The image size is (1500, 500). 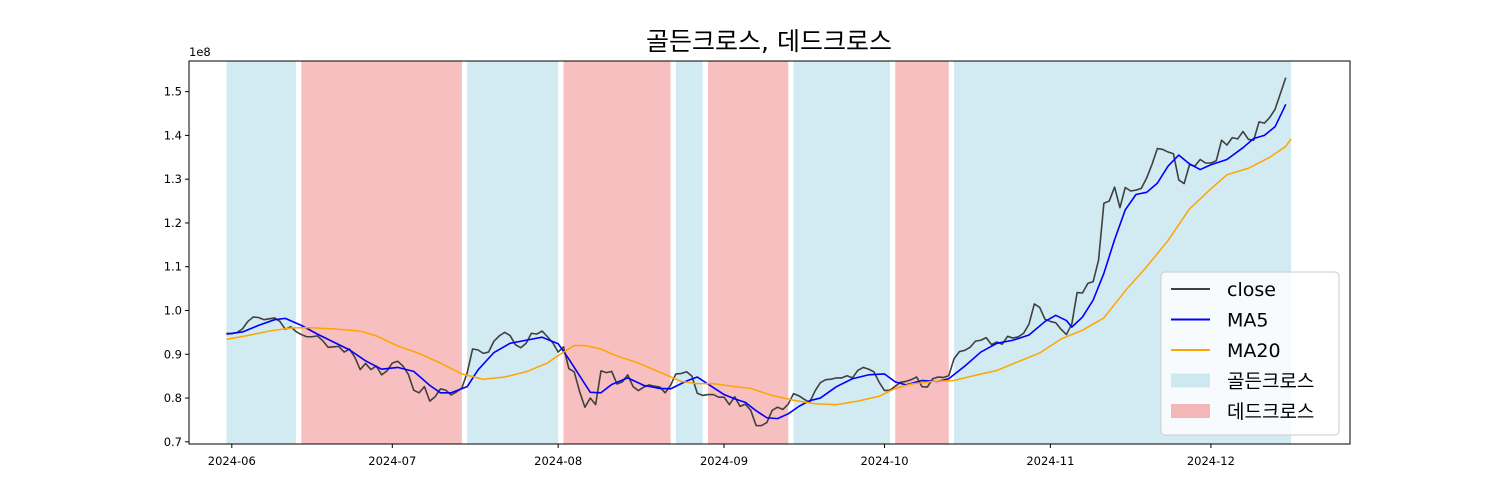 What do you see at coordinates (392, 461) in the screenshot?
I see `x-tick-label: 2024-07` at bounding box center [392, 461].